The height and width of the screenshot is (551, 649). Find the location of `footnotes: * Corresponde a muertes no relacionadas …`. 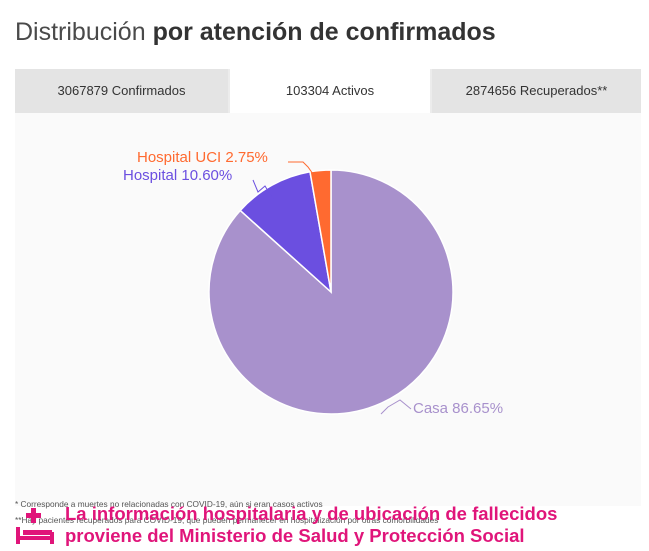

footnotes: * Corresponde a muertes no relacionadas … is located at coordinates (328, 512).